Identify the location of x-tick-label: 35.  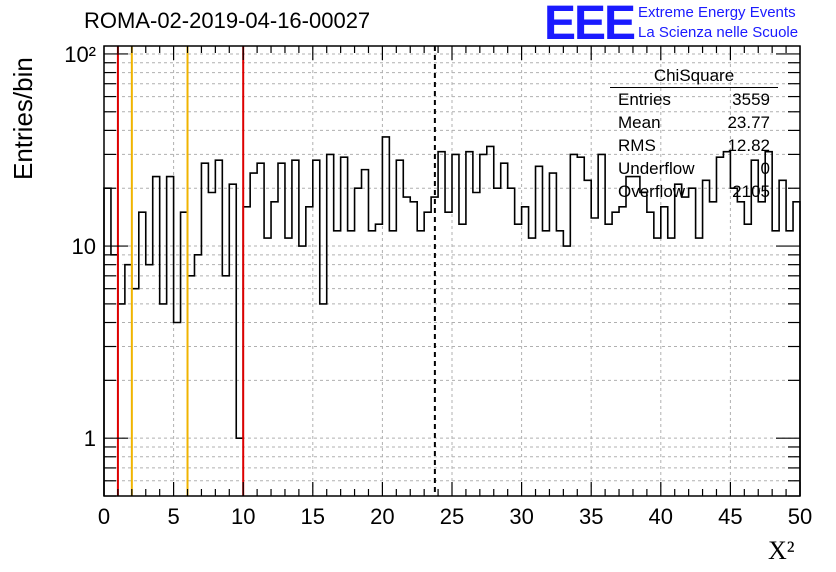
(591, 516).